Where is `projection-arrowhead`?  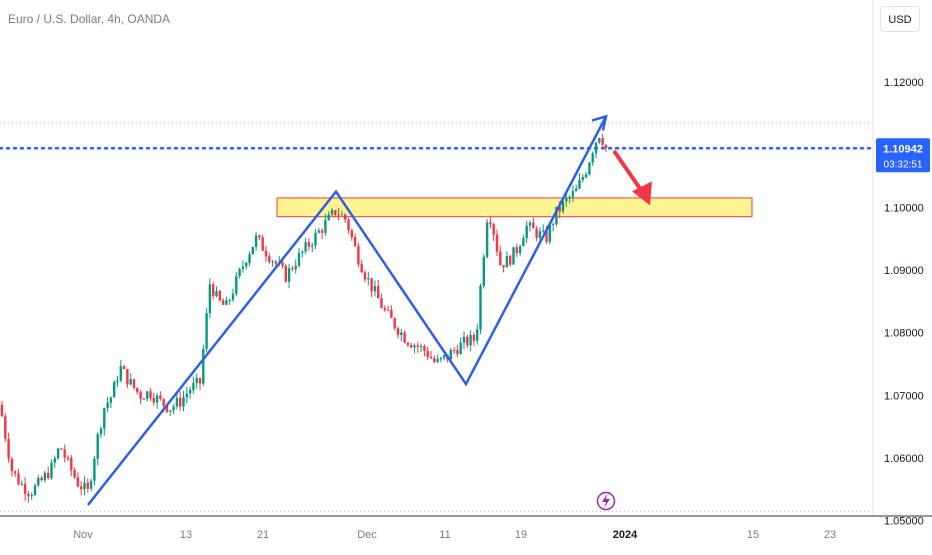
projection-arrowhead is located at coordinates (642, 193).